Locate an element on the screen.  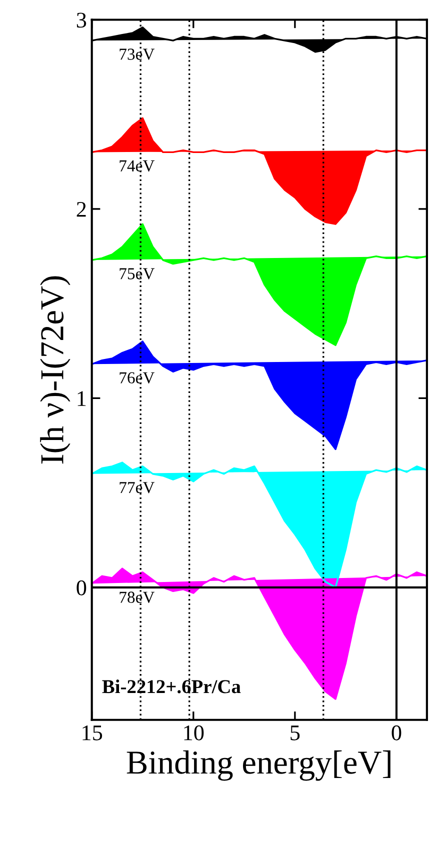
y-tick-label: 2 is located at coordinates (81, 209).